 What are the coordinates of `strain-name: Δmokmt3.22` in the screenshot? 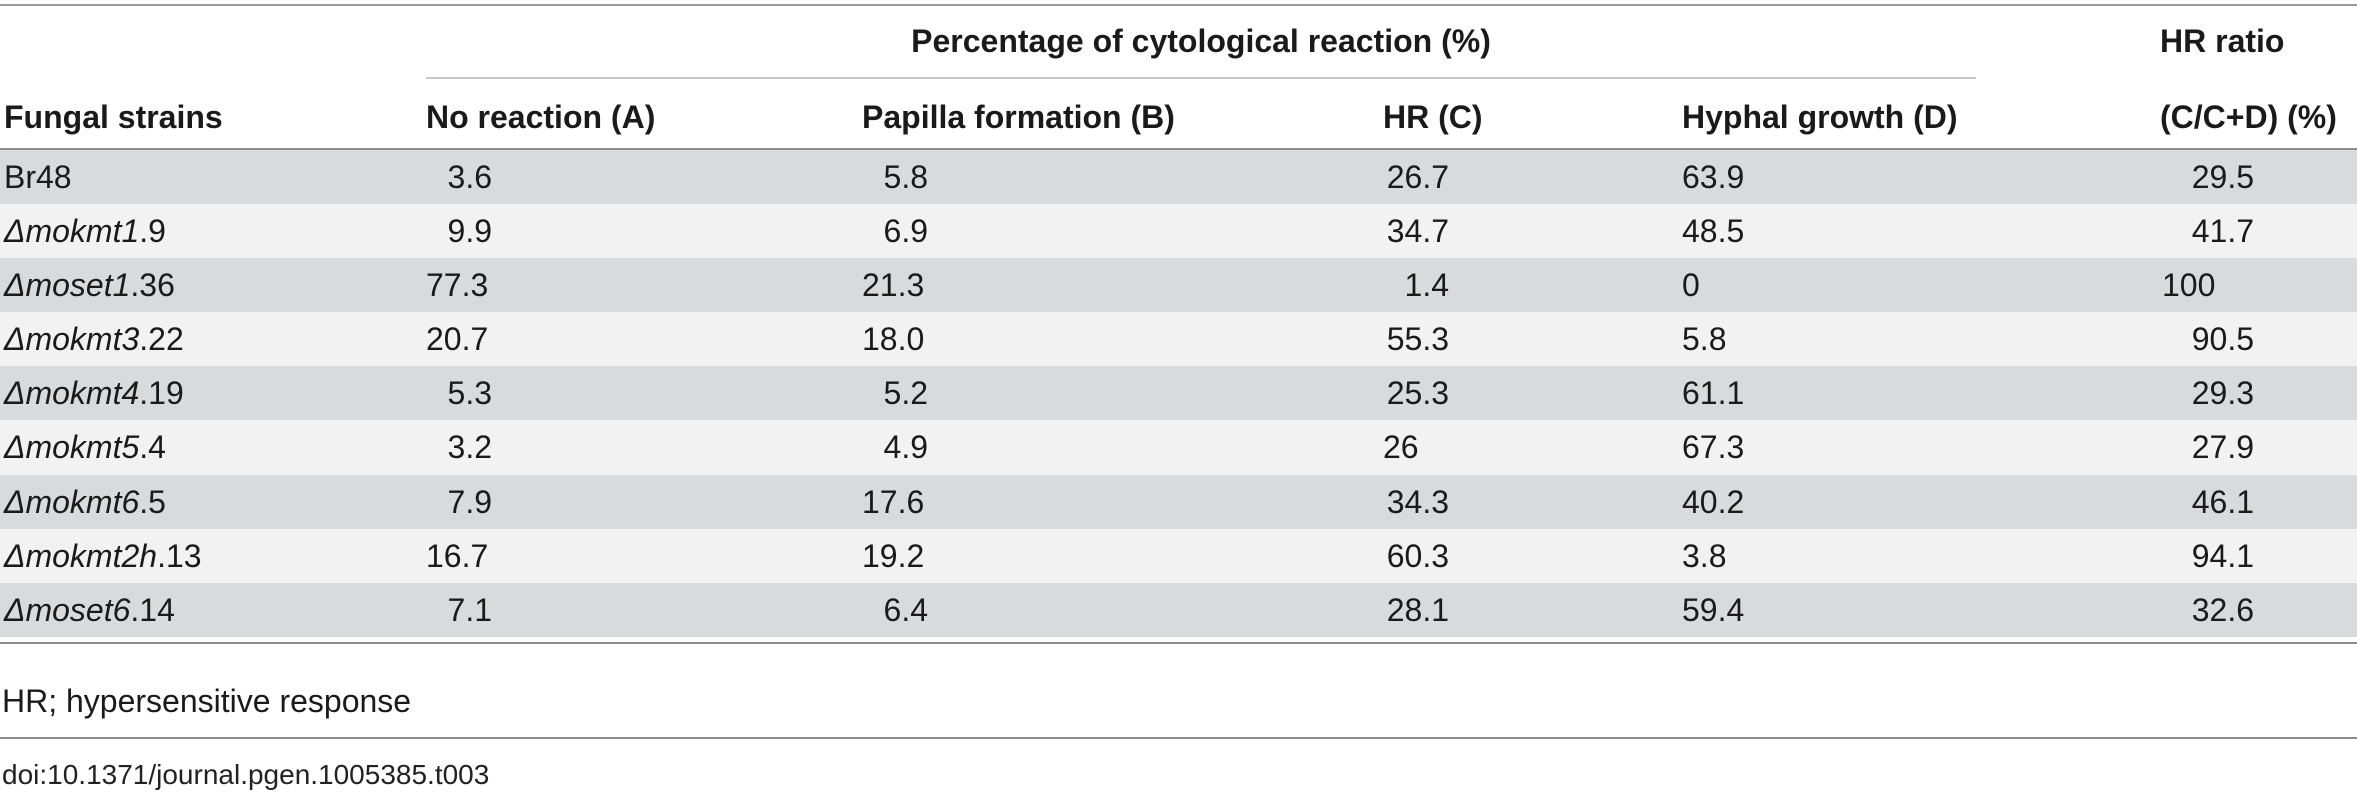 It's located at (94, 339).